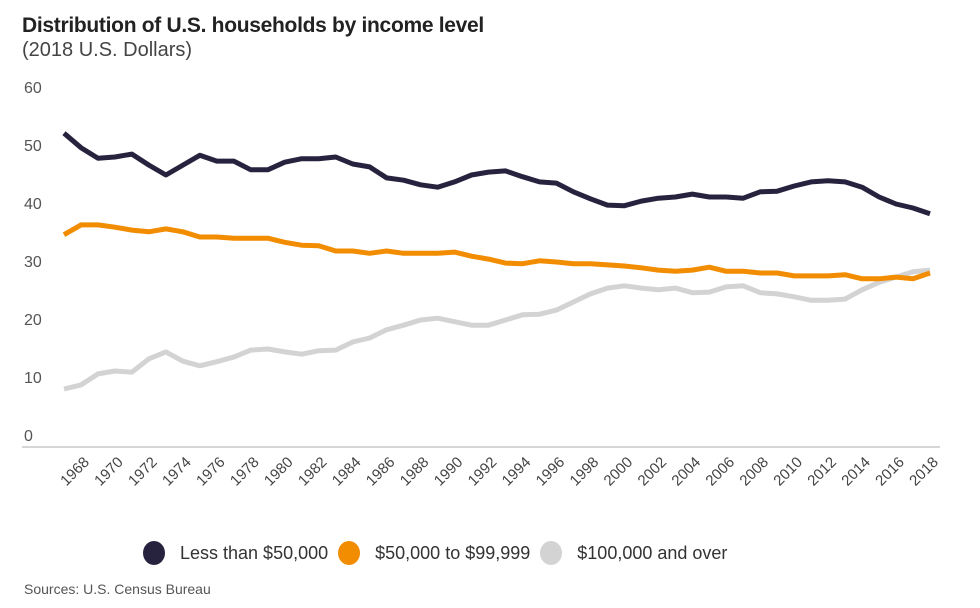 The width and height of the screenshot is (980, 608). I want to click on legend-label-50k-to-100k: $50,000 to $99,999, so click(453, 552).